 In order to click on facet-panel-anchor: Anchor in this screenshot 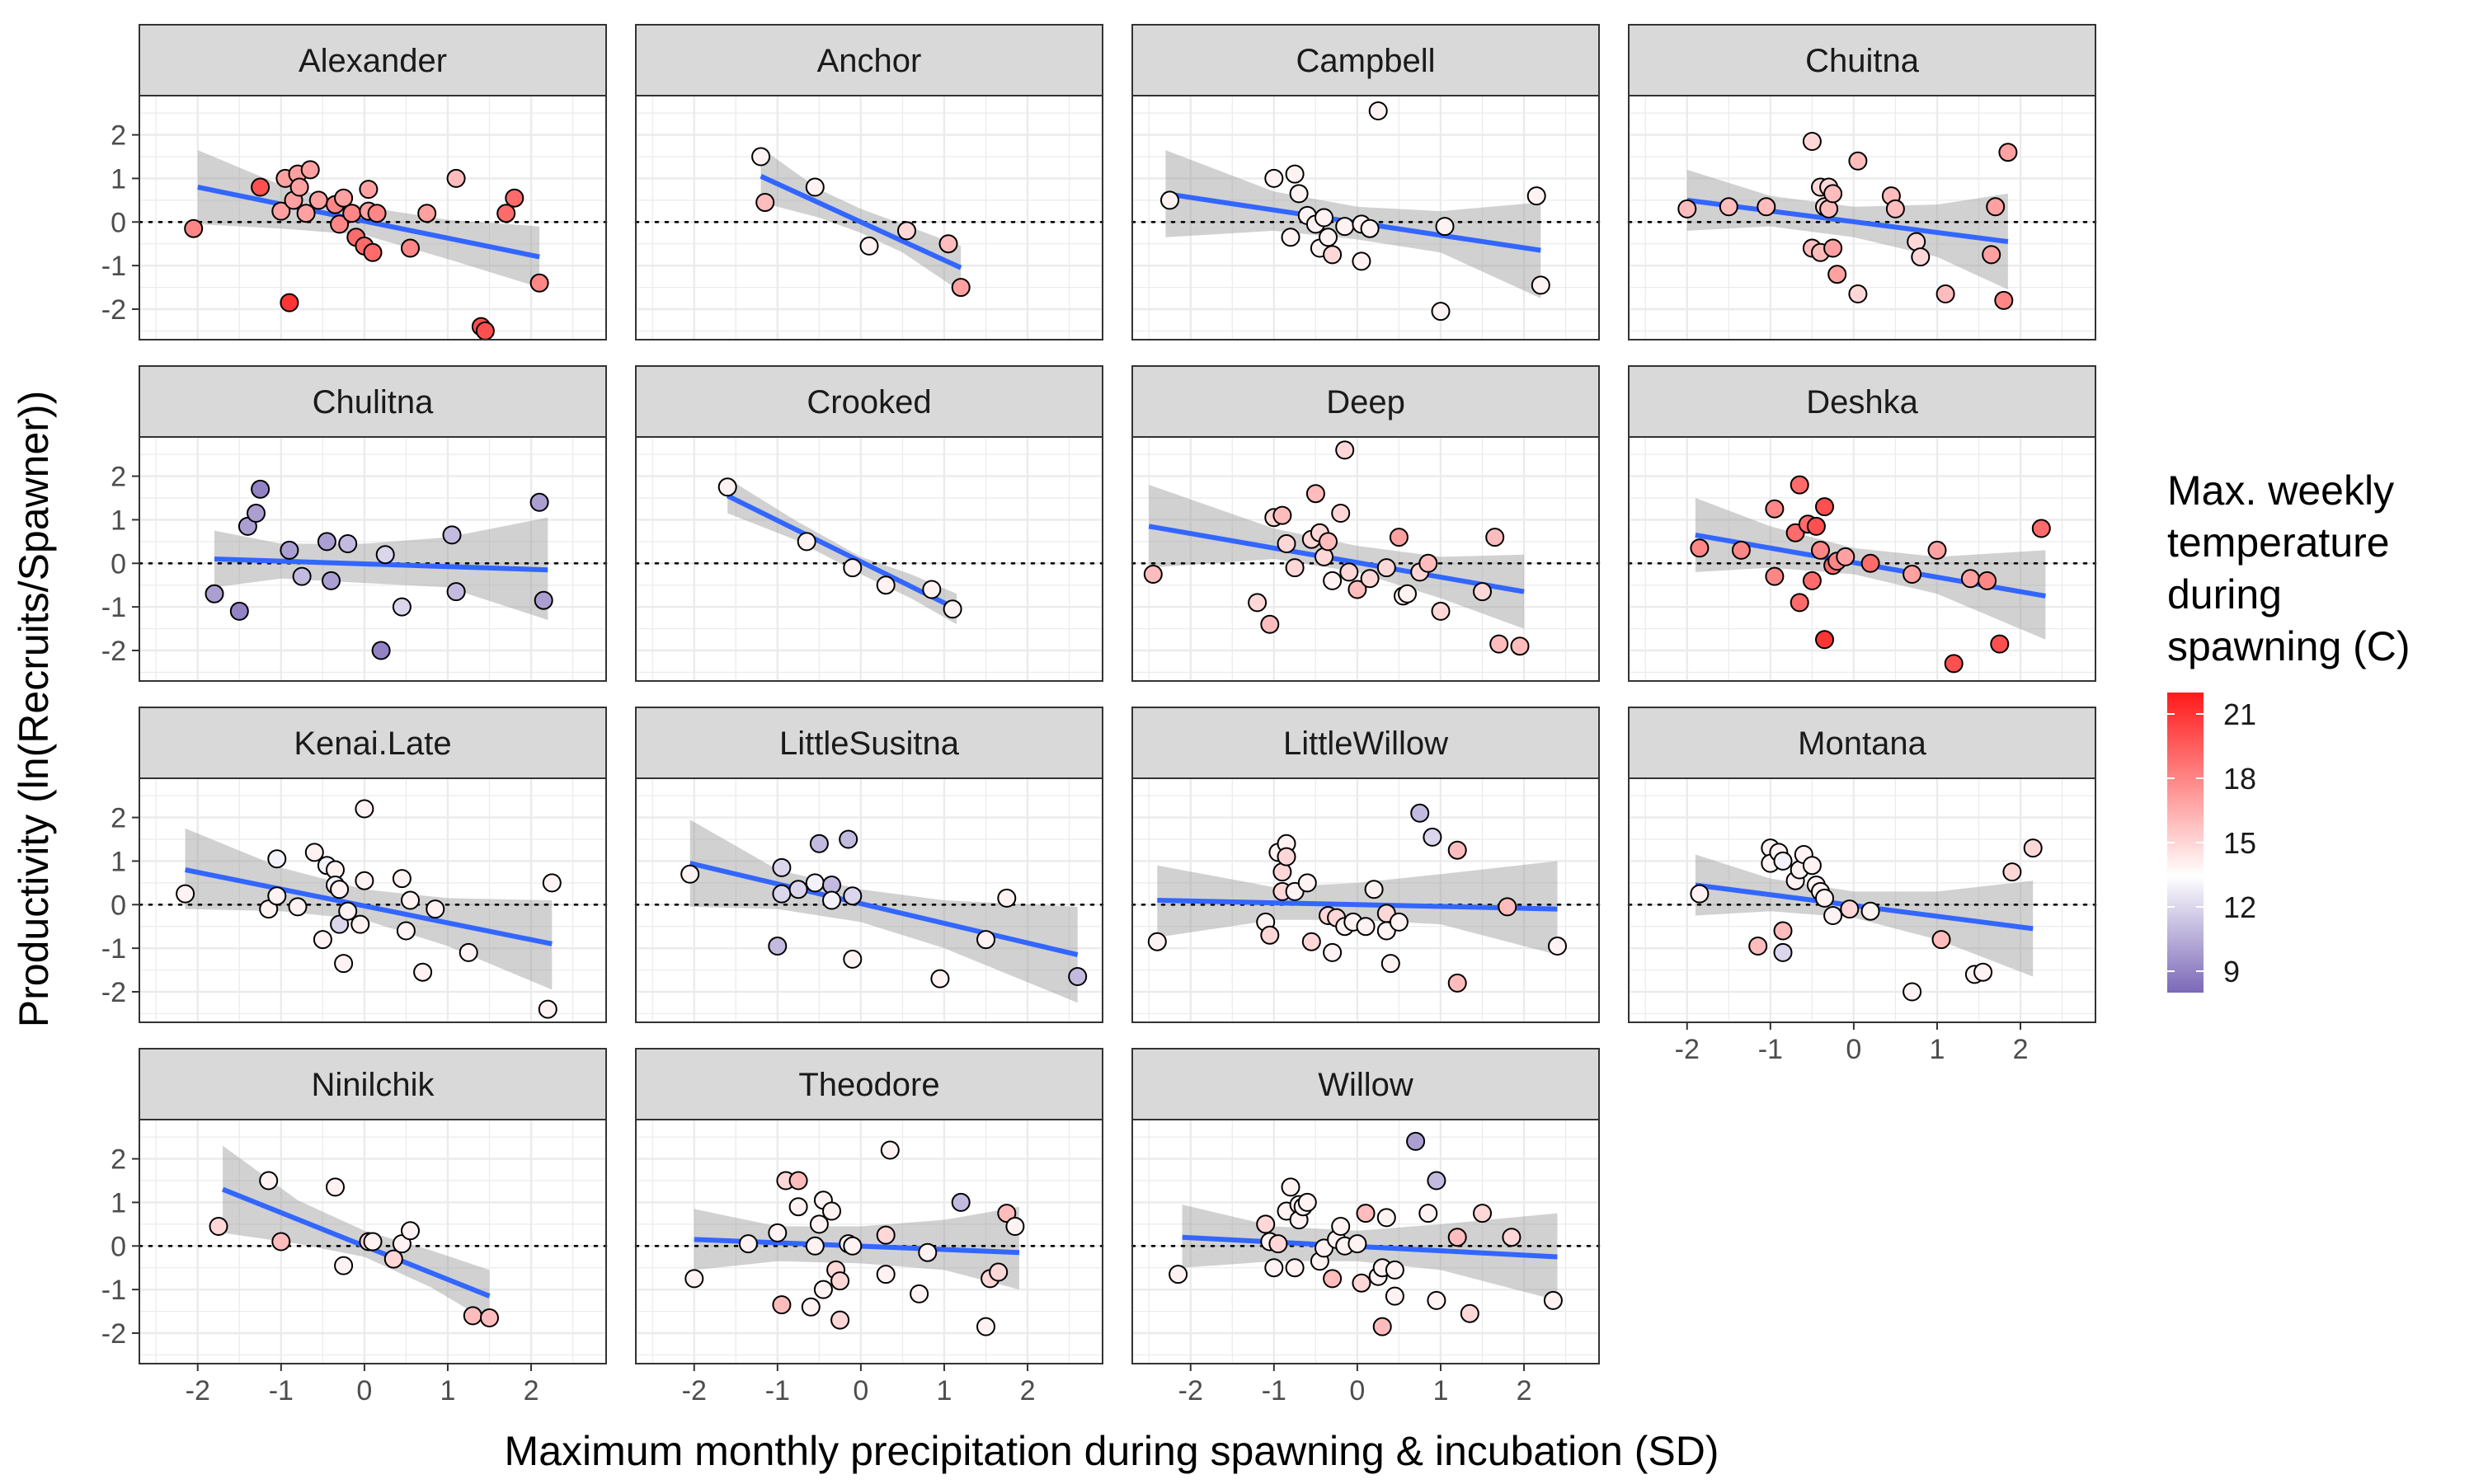, I will do `click(869, 182)`.